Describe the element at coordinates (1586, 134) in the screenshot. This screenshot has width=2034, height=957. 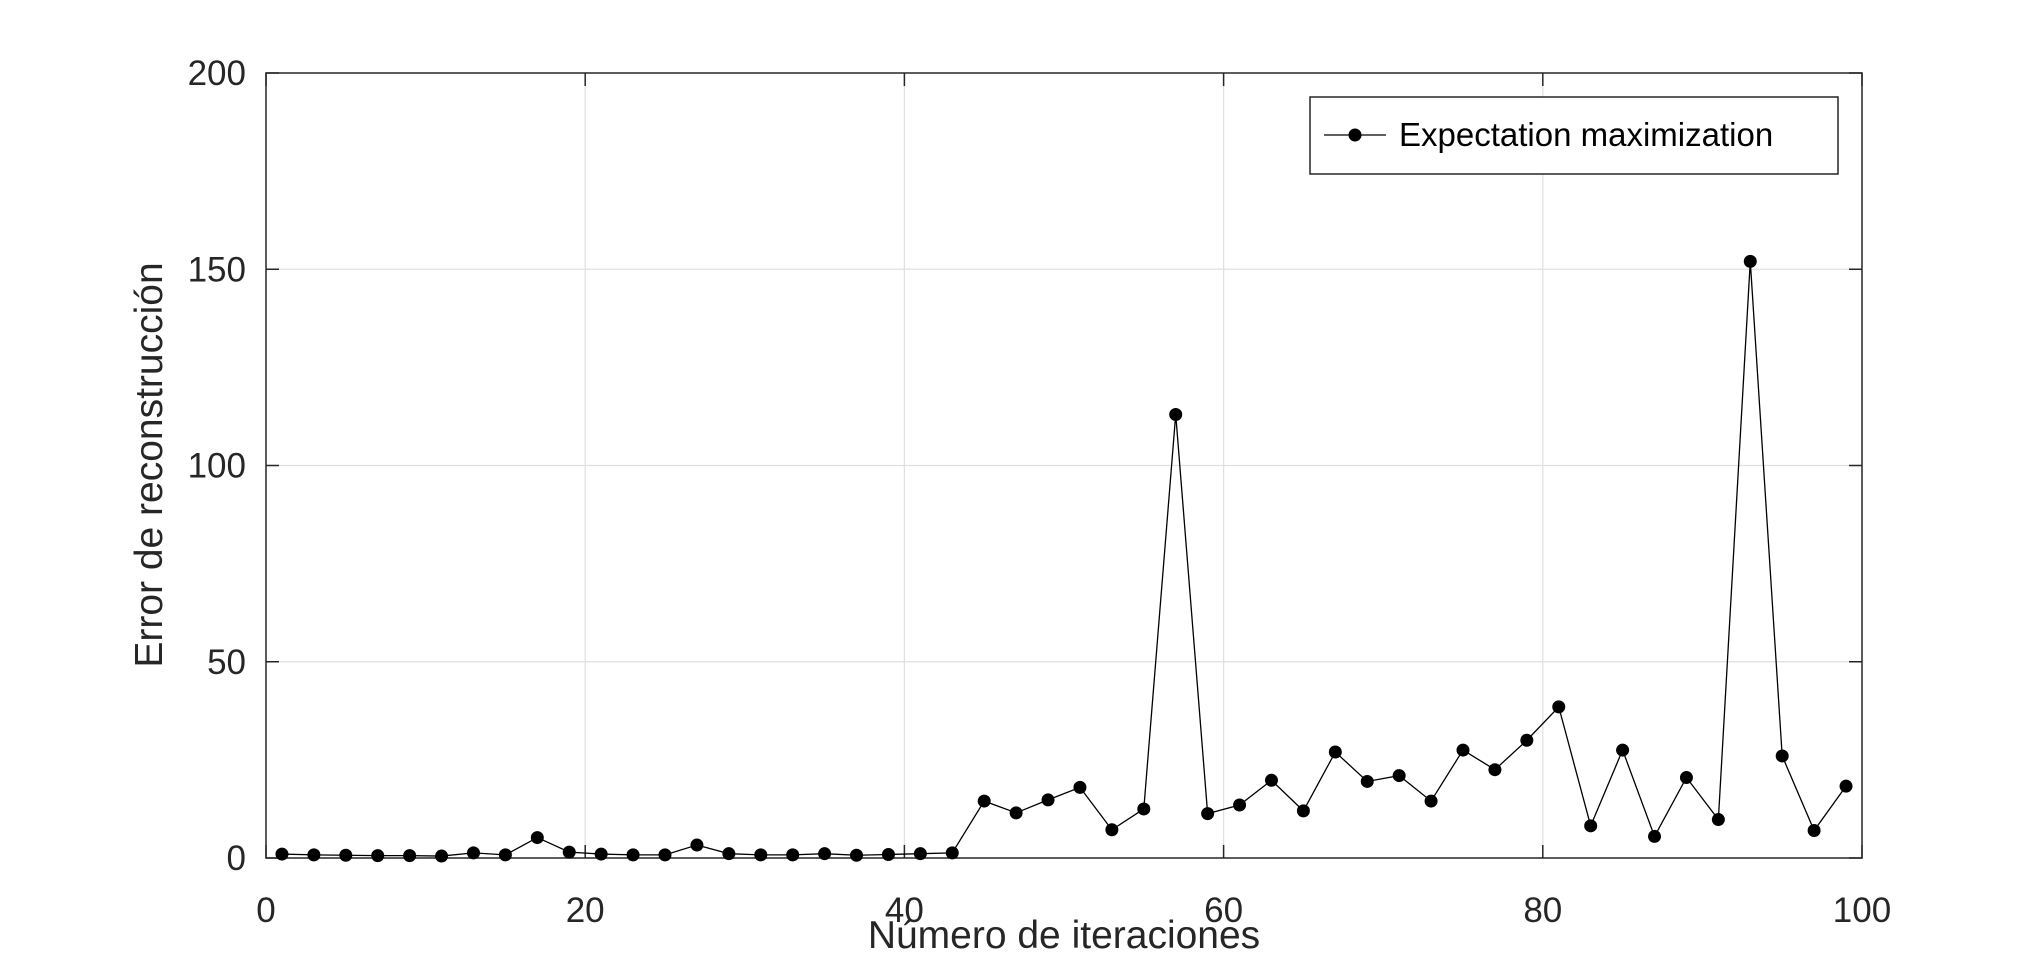
I see `legend-label: Expectation maximization` at that location.